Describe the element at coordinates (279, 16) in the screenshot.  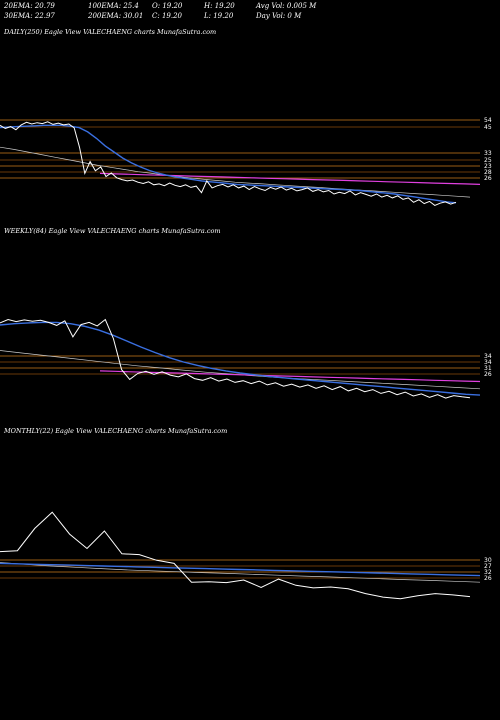
I see `day-volume-stat: Day Vol: 0 M` at that location.